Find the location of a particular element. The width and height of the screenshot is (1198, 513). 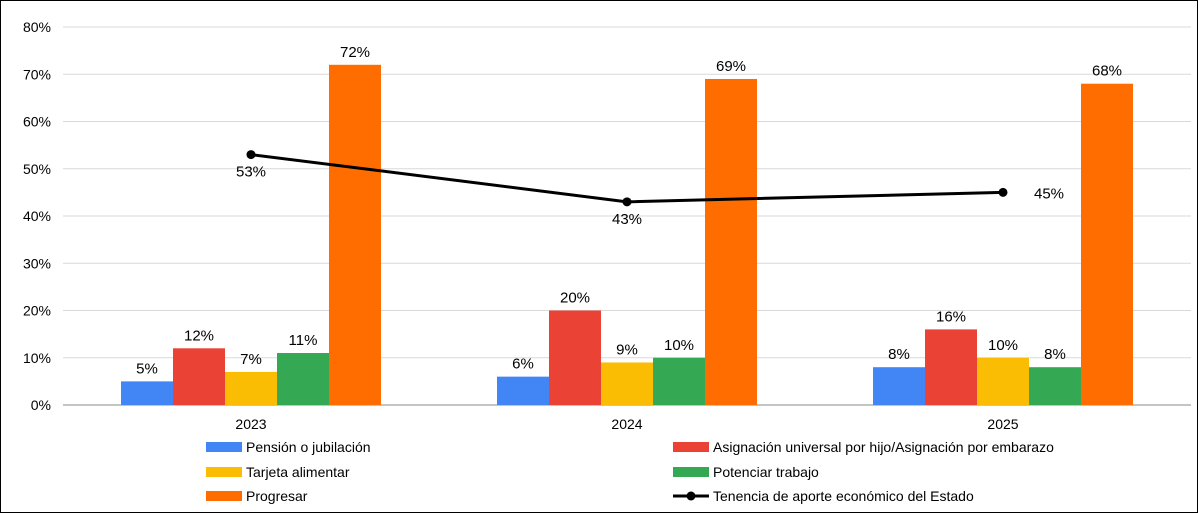

legend-label: Tenencia de aporte económico del Estado is located at coordinates (843, 496).